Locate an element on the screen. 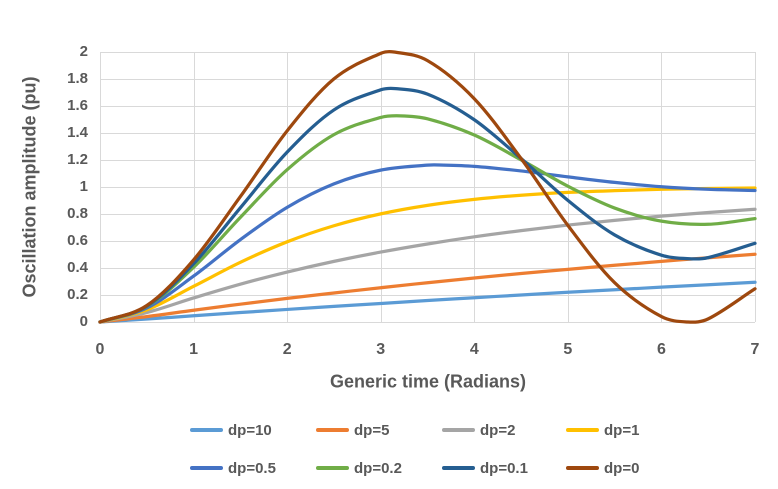 Image resolution: width=778 pixels, height=489 pixels. legend-item-dp-0-2: dp=0.2 is located at coordinates (359, 468).